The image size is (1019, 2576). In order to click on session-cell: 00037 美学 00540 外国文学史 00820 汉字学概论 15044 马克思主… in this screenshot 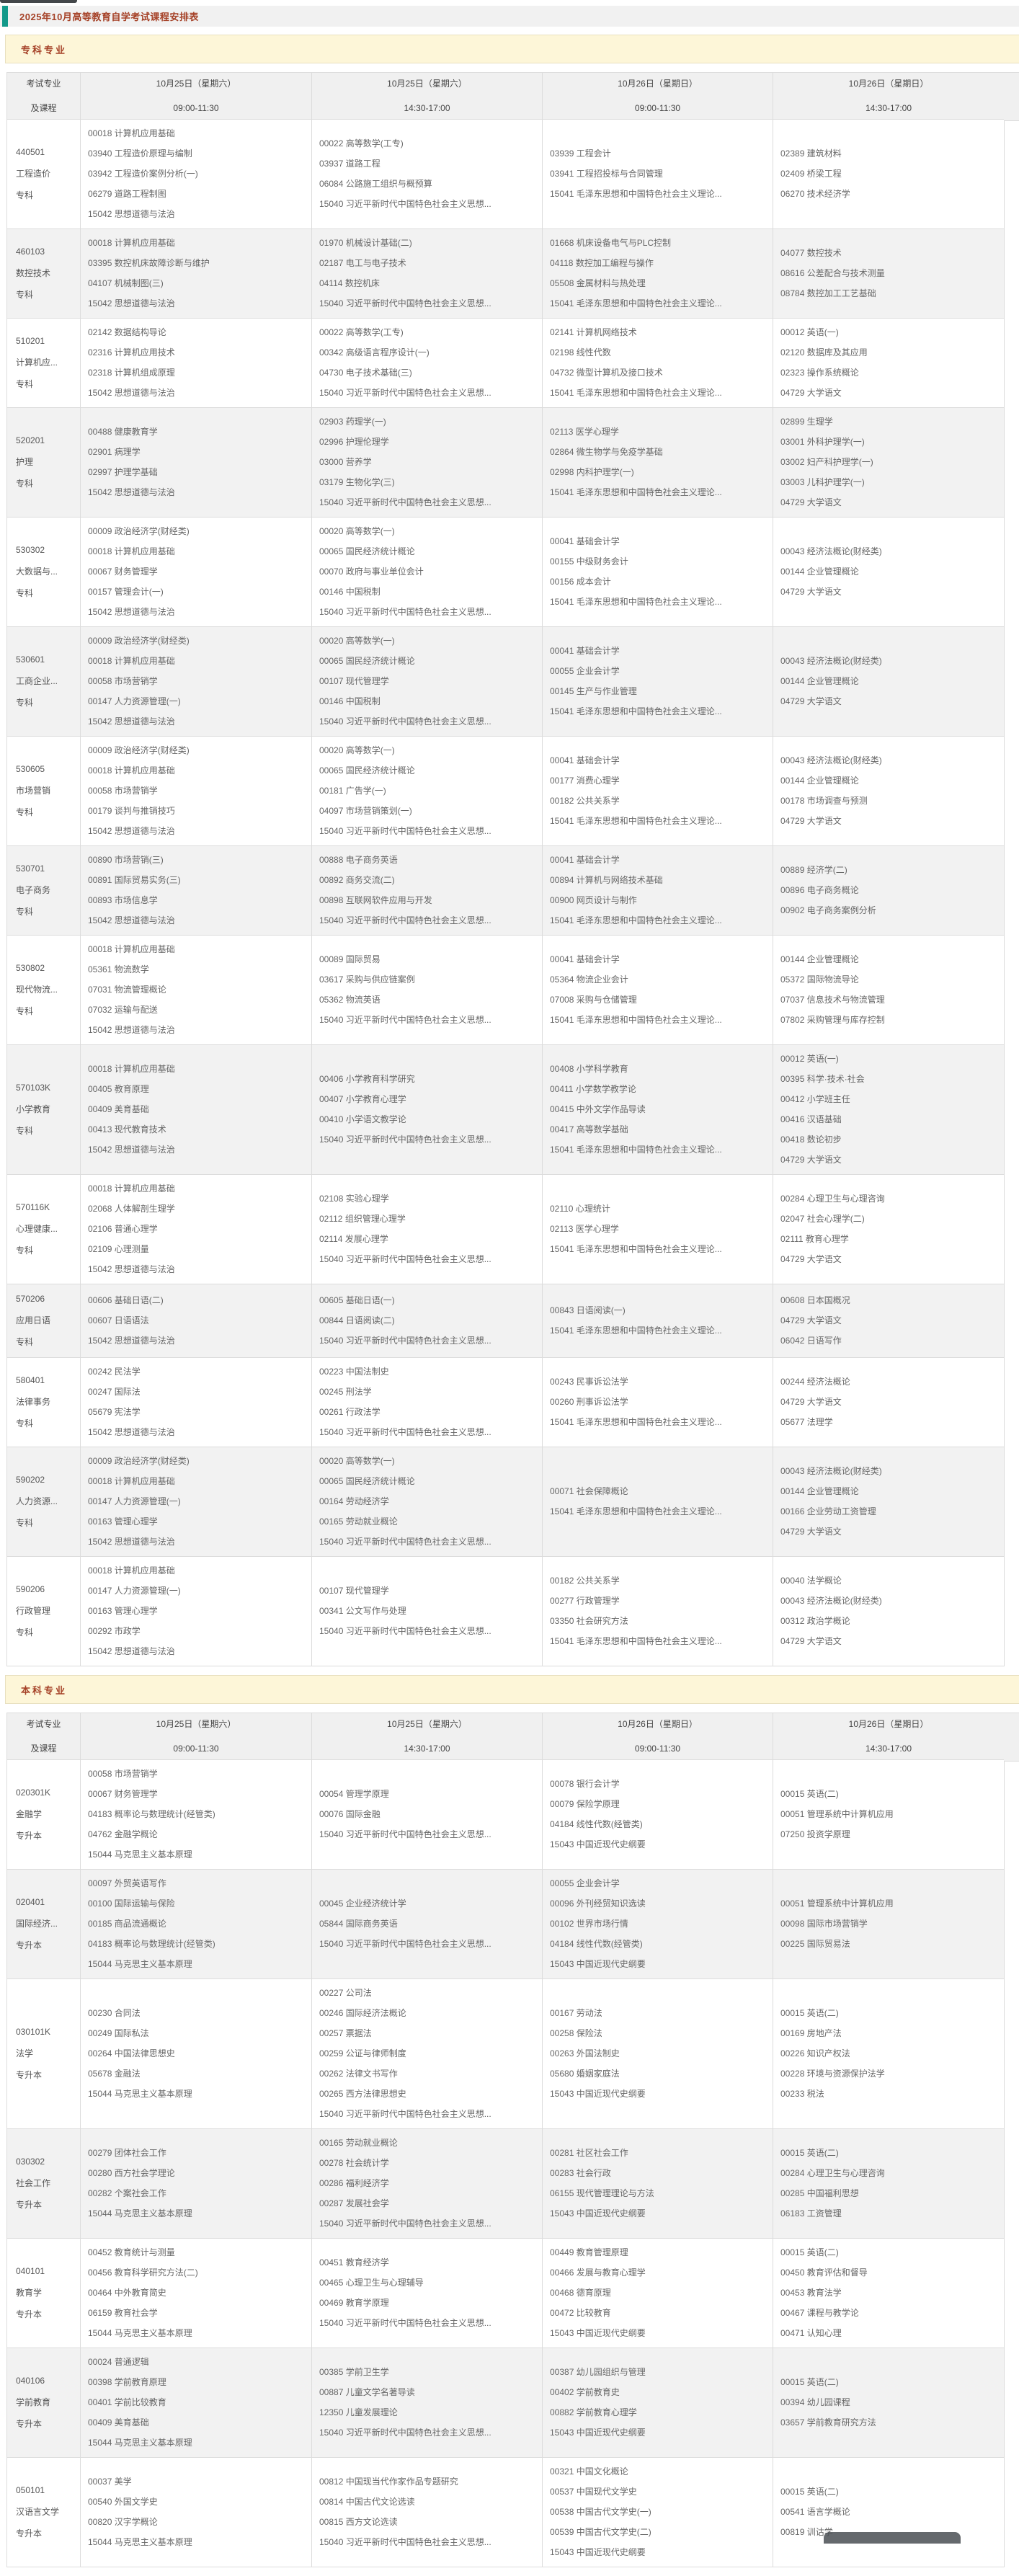, I will do `click(196, 2512)`.